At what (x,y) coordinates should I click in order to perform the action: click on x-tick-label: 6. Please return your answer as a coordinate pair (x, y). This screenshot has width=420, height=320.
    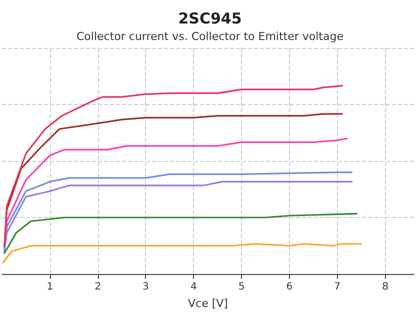
    Looking at the image, I should click on (289, 287).